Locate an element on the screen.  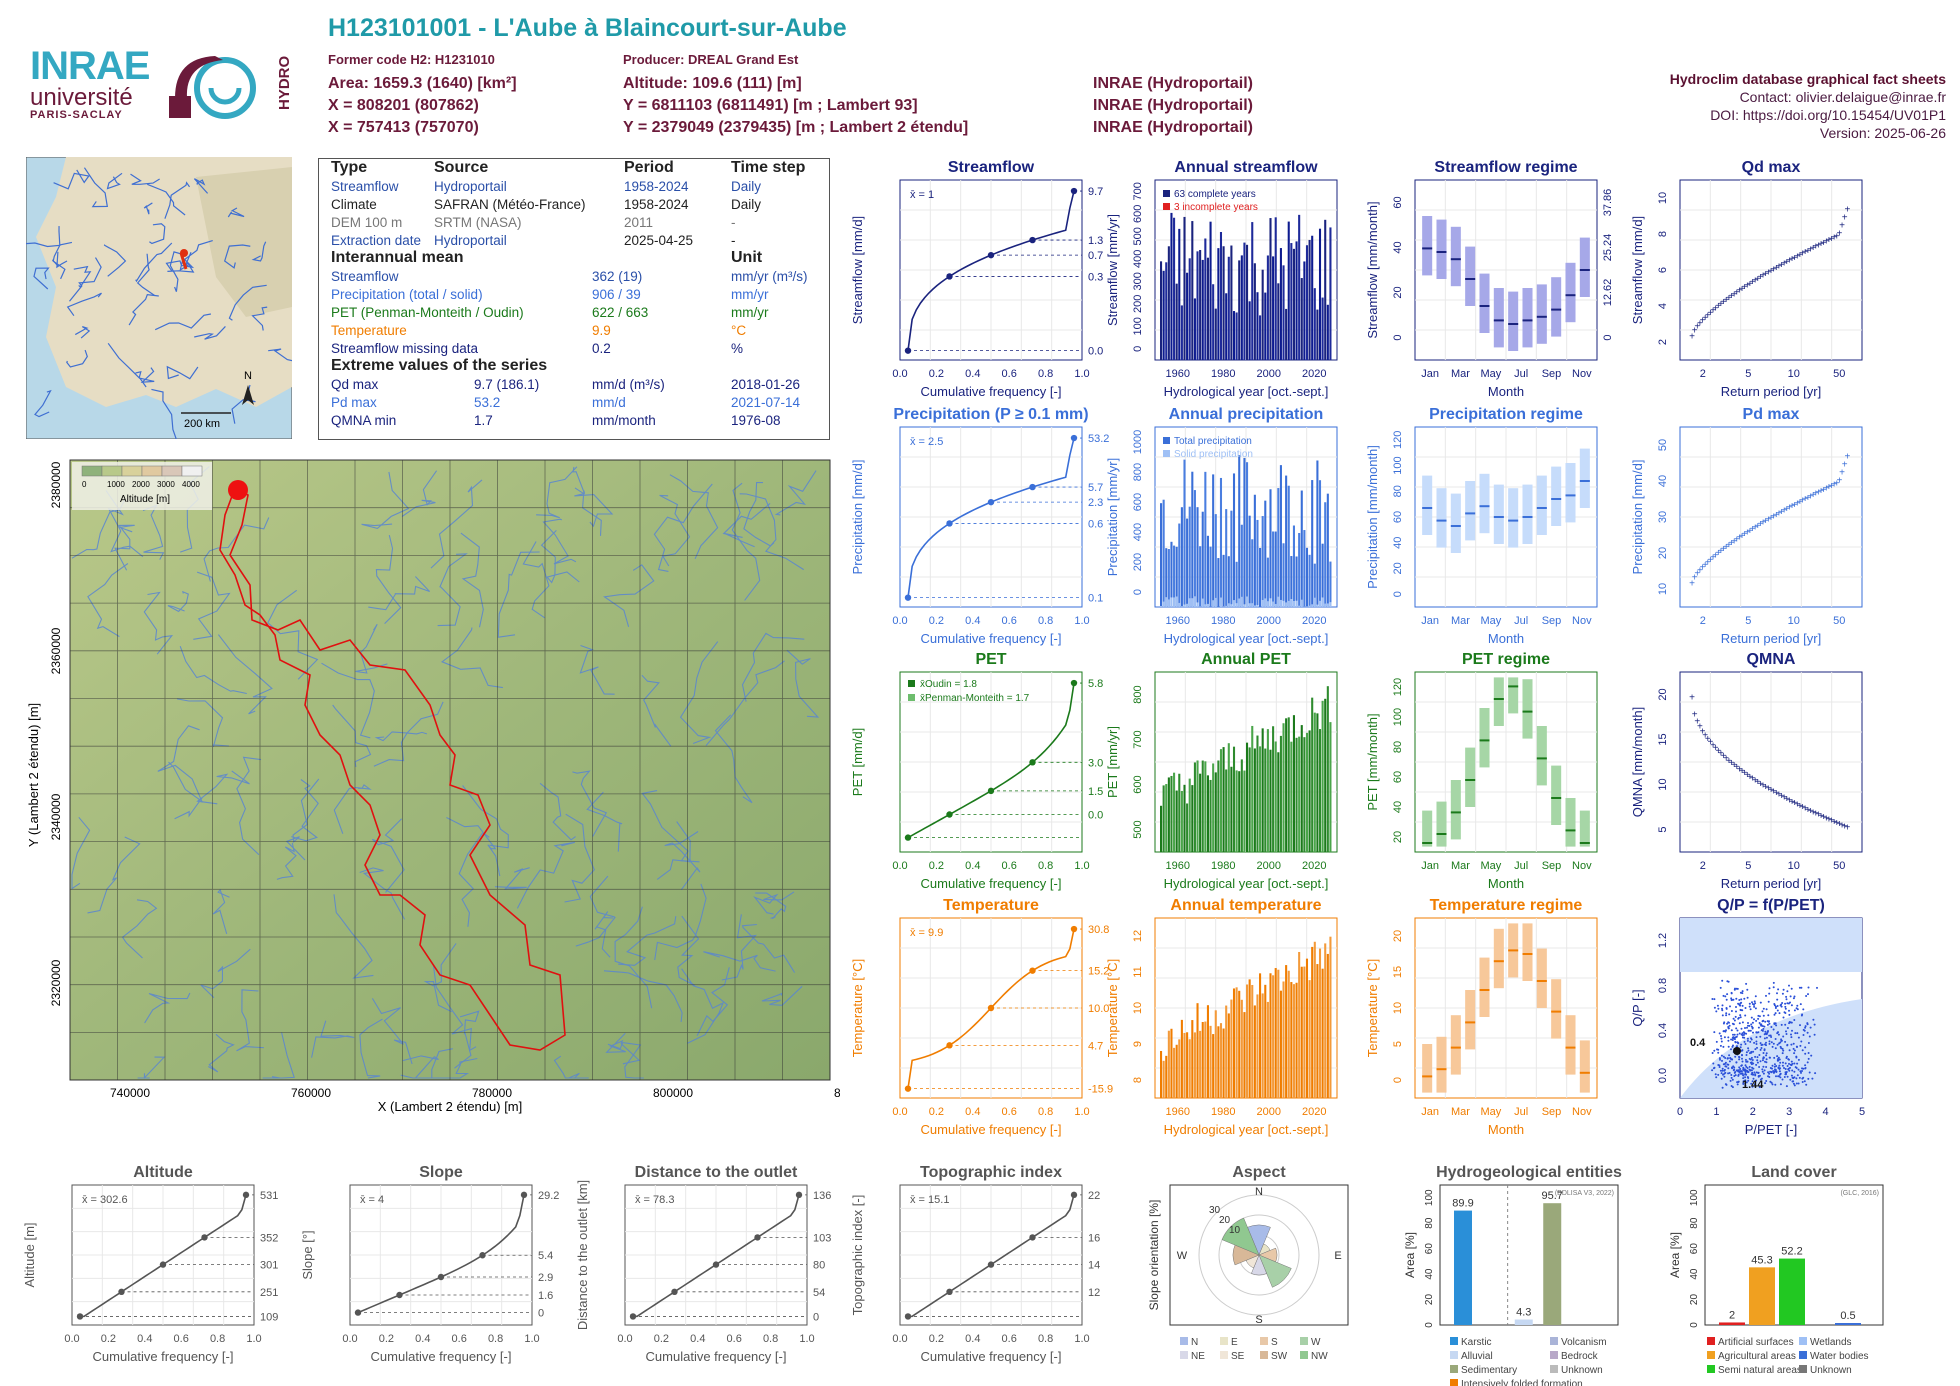
y-axis-label: Q/P [-] is located at coordinates (1637, 1007).